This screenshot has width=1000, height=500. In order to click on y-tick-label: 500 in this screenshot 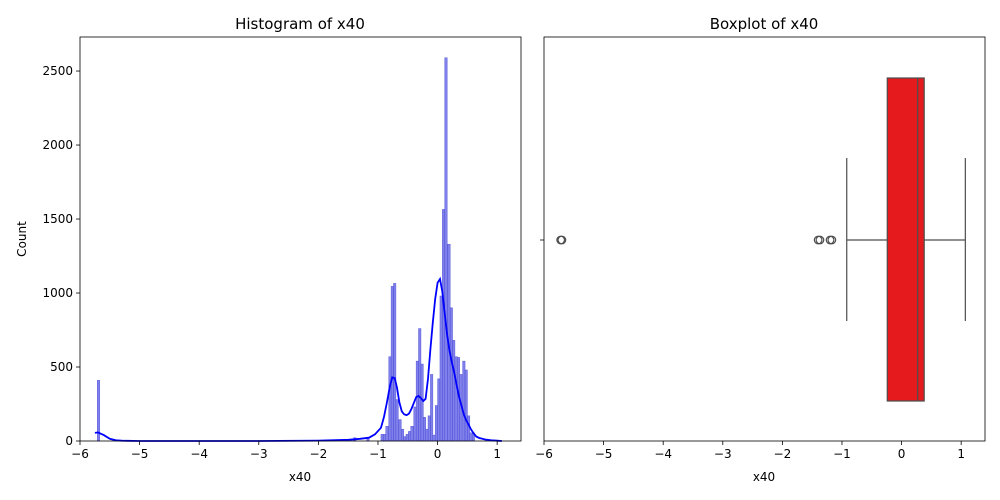, I will do `click(61, 367)`.